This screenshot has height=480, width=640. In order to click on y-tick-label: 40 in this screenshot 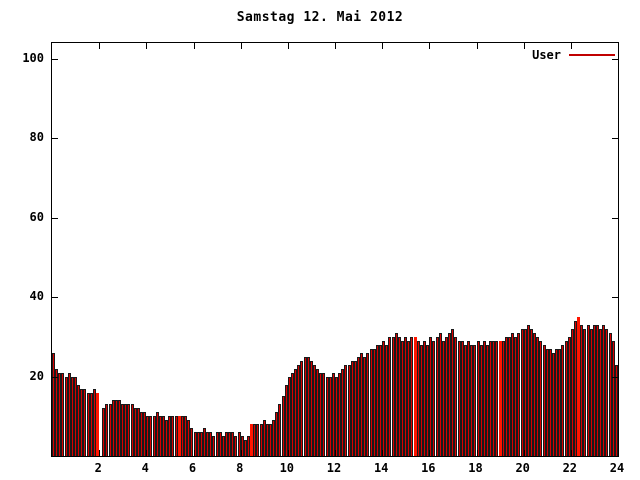, I will do `click(36, 296)`.